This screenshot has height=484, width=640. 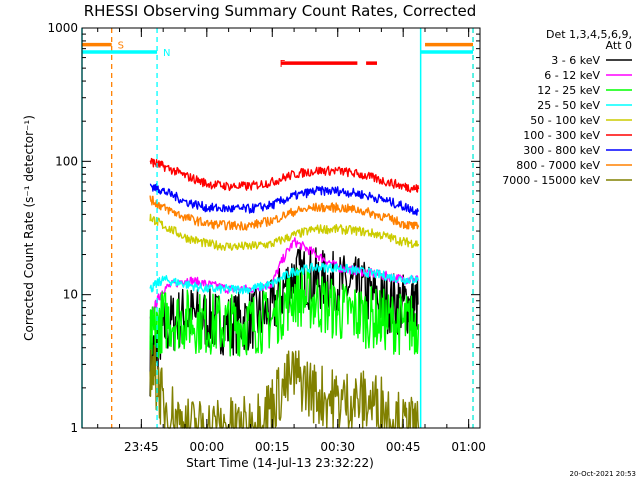 I want to click on legend-label-6: 100 - 300 keV, so click(x=561, y=135).